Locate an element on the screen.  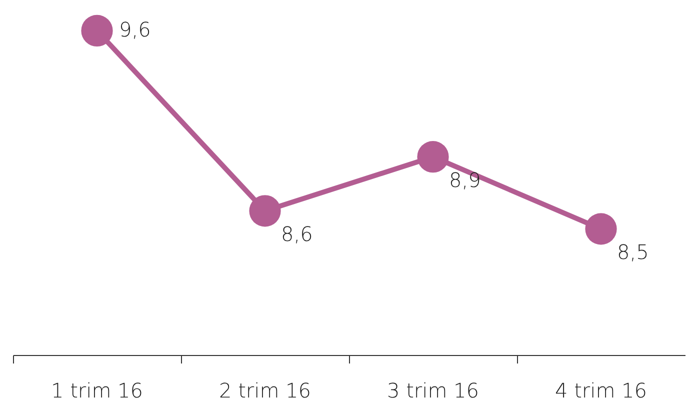
x-tick-label: 2 trim 16 is located at coordinates (265, 390).